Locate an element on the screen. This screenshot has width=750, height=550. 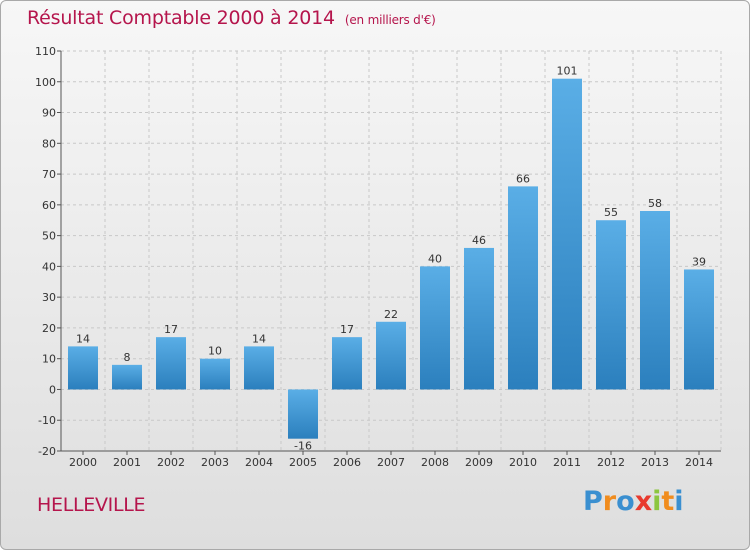
x-tick-label: 2002 is located at coordinates (171, 462).